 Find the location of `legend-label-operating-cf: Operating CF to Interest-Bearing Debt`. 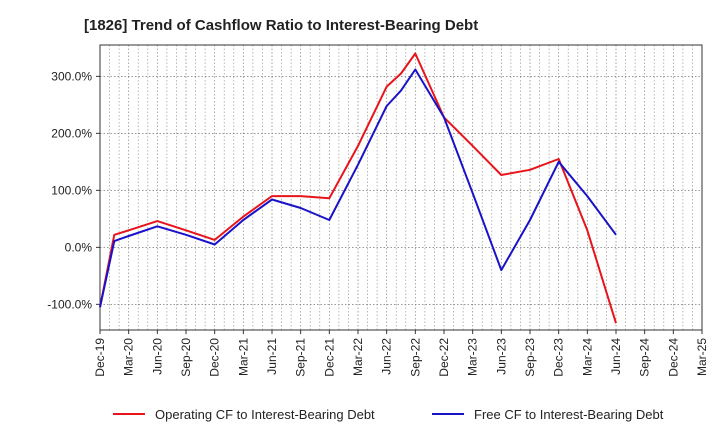

legend-label-operating-cf: Operating CF to Interest-Bearing Debt is located at coordinates (265, 414).